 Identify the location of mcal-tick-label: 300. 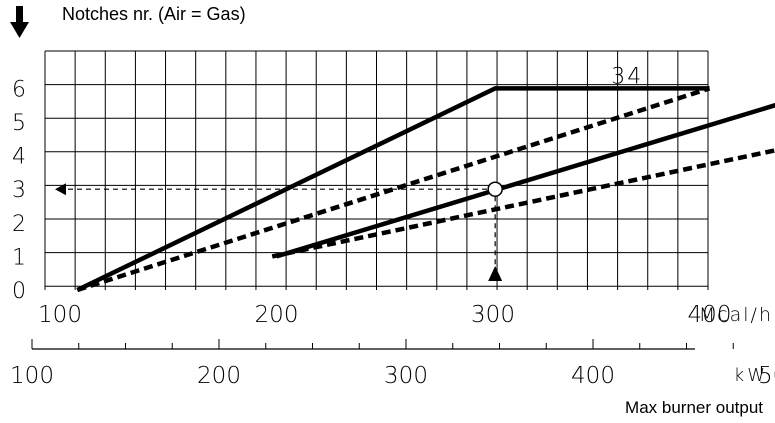
(493, 315).